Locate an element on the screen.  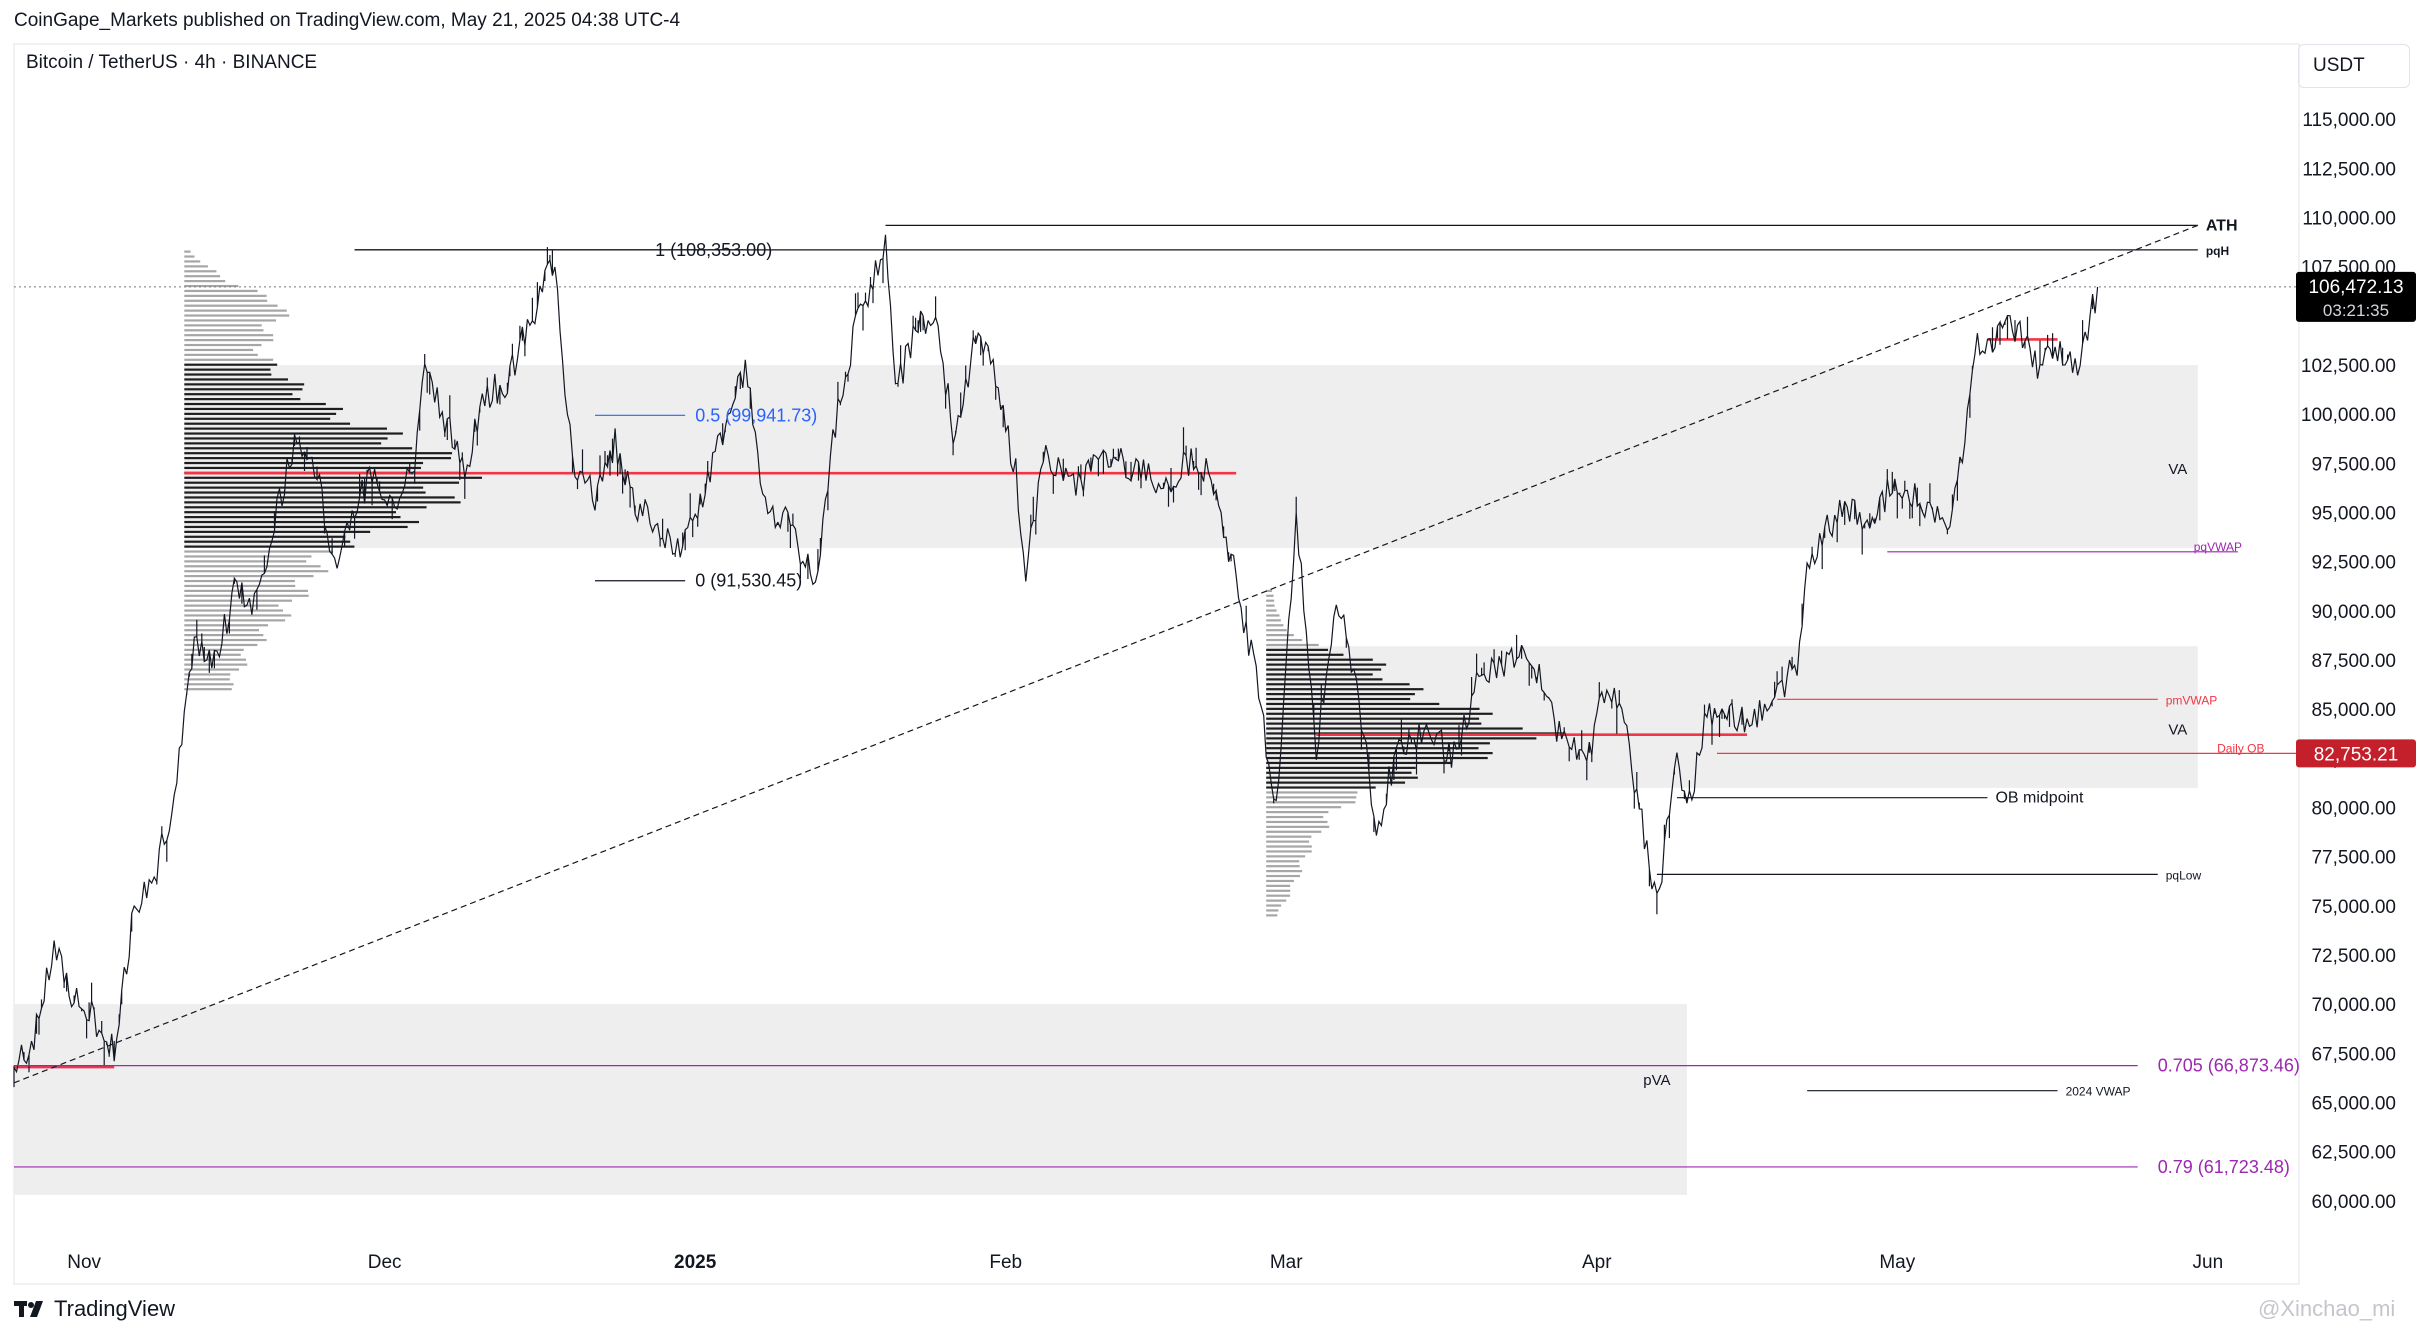
last-price-badge is located at coordinates (2356, 296).